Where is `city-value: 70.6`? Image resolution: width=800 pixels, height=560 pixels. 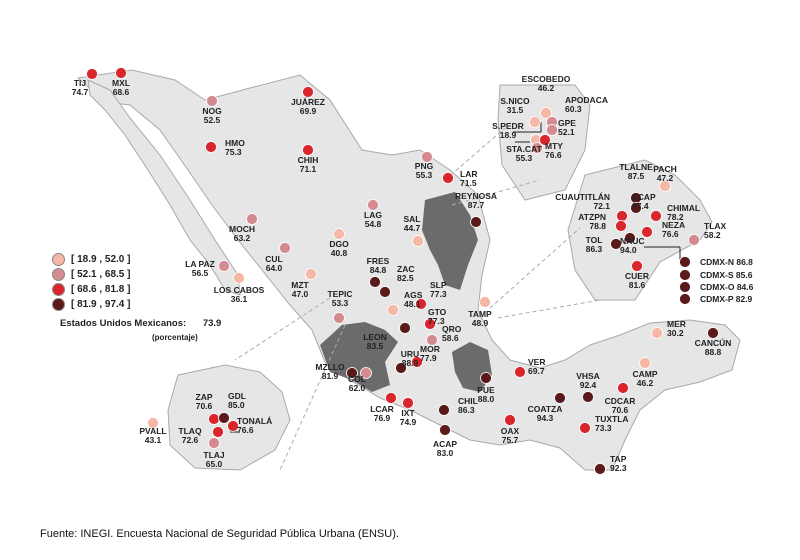 city-value: 70.6 is located at coordinates (620, 410).